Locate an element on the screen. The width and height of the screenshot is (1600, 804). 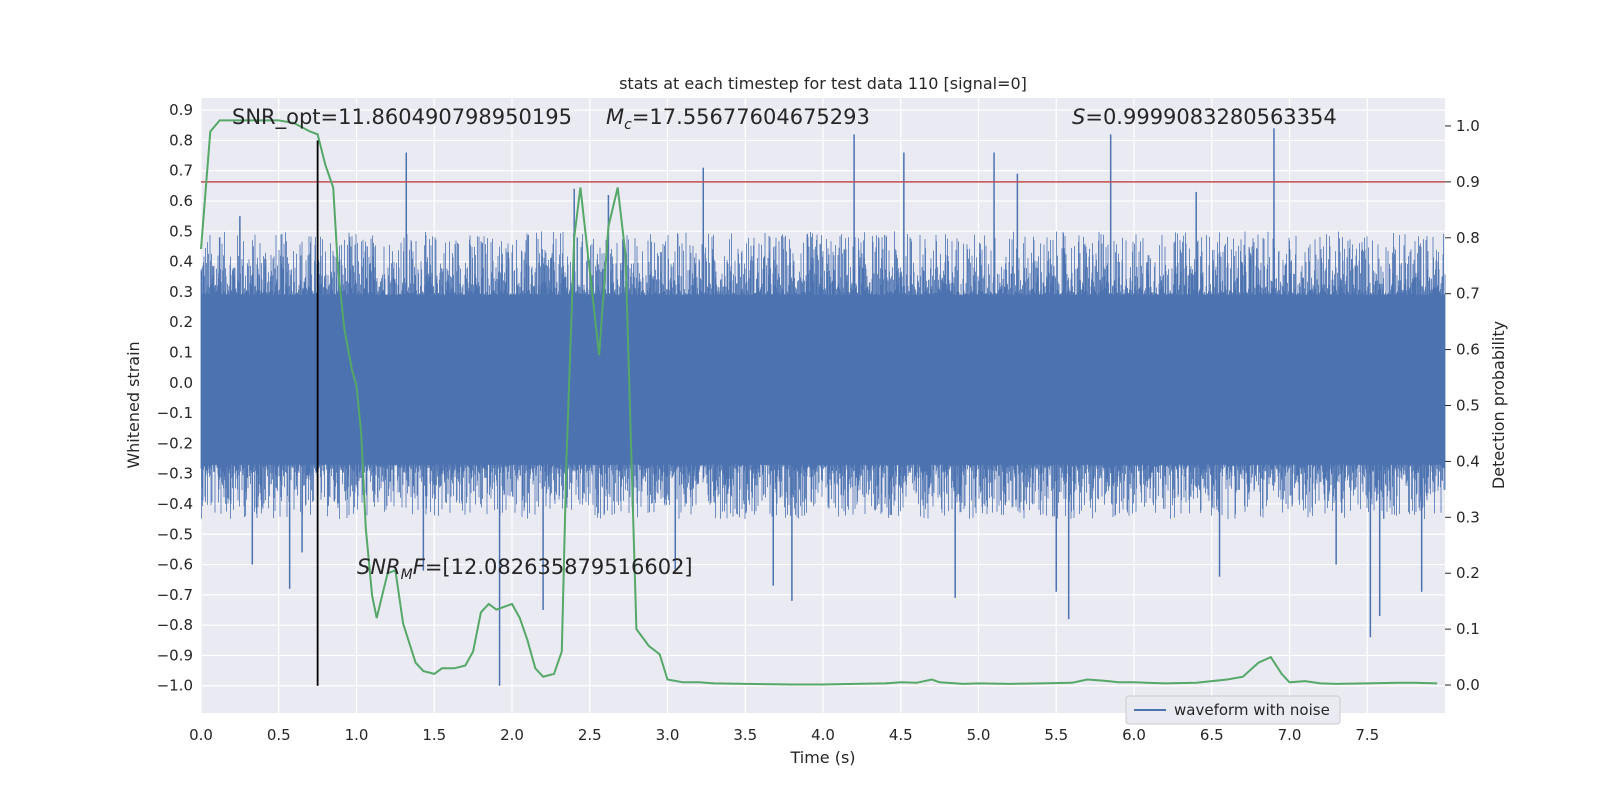
legend-box is located at coordinates (1233, 710).